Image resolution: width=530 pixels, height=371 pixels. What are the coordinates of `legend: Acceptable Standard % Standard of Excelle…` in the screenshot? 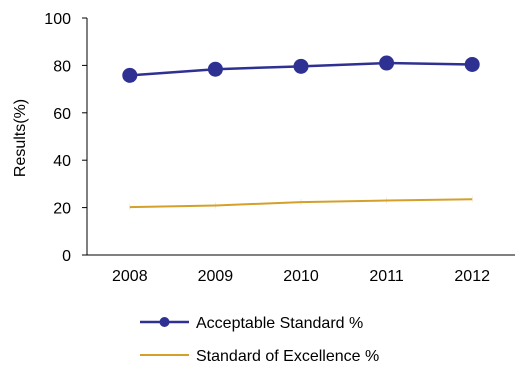 It's located at (259, 340).